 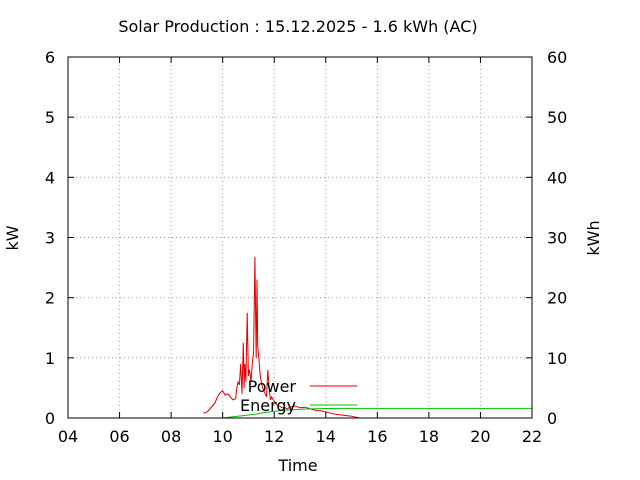 I want to click on x-tick-label: 18, so click(x=429, y=436).